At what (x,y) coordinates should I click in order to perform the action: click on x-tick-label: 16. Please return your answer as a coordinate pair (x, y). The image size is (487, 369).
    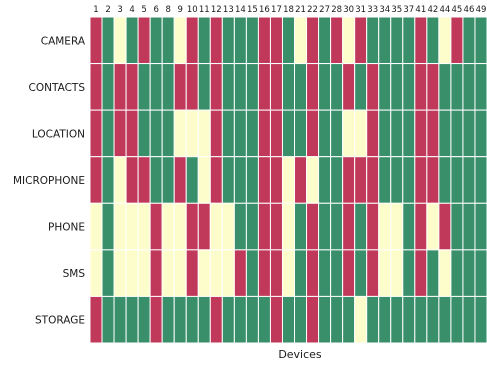
    Looking at the image, I should click on (264, 10).